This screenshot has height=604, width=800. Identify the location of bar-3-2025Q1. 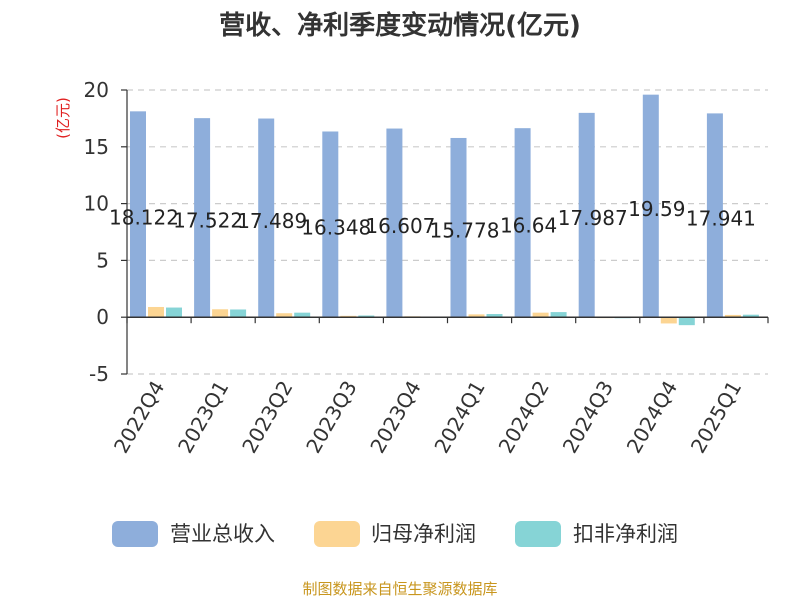
(750, 316).